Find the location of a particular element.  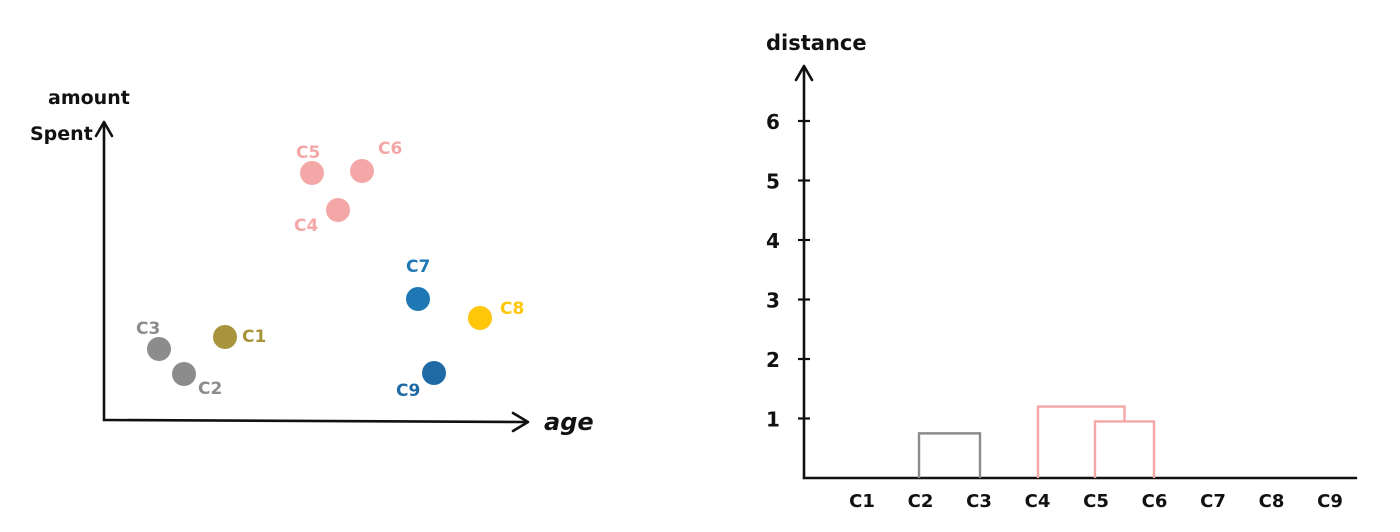

merge-link-c5-c6 is located at coordinates (1124, 449).